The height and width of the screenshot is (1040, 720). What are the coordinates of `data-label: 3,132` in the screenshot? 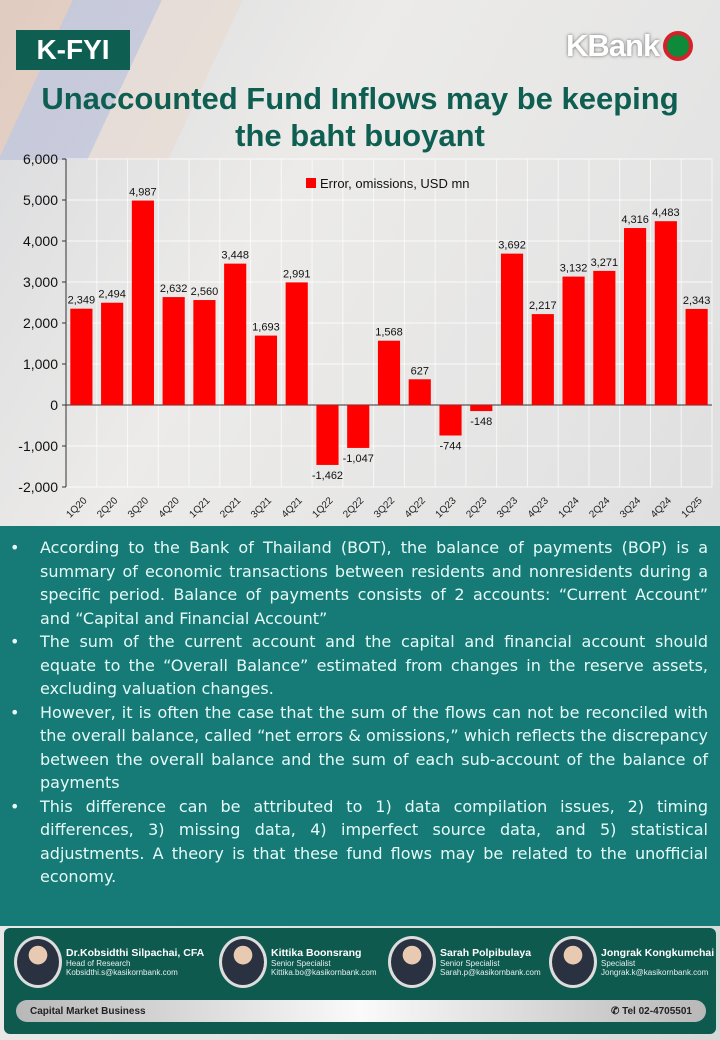 It's located at (574, 269).